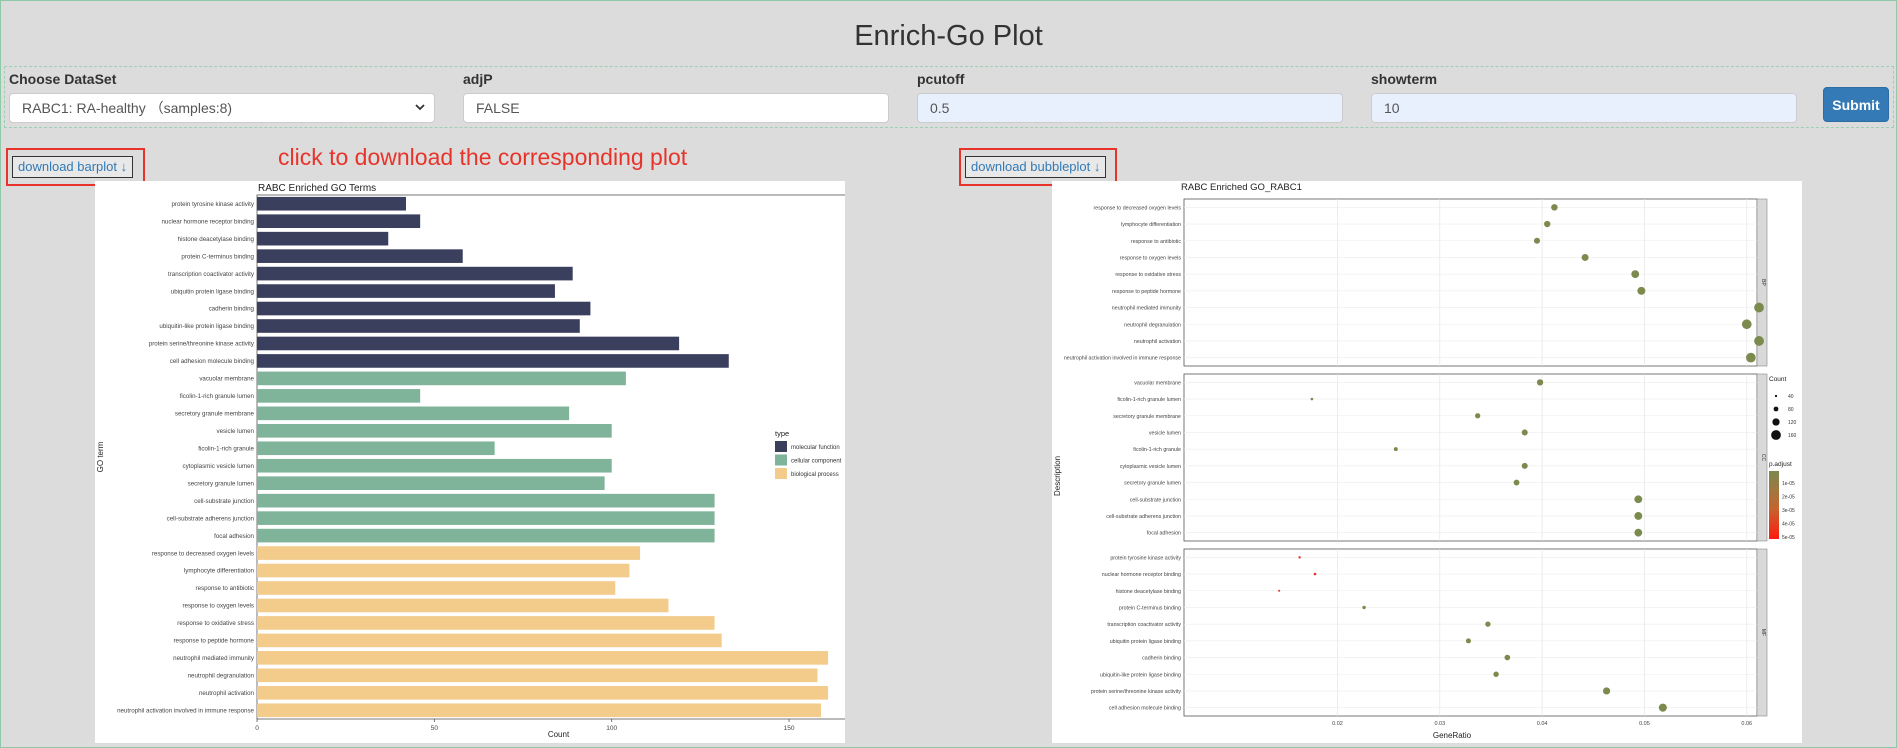 The width and height of the screenshot is (1897, 748). I want to click on size-legend-label: 160, so click(1792, 436).